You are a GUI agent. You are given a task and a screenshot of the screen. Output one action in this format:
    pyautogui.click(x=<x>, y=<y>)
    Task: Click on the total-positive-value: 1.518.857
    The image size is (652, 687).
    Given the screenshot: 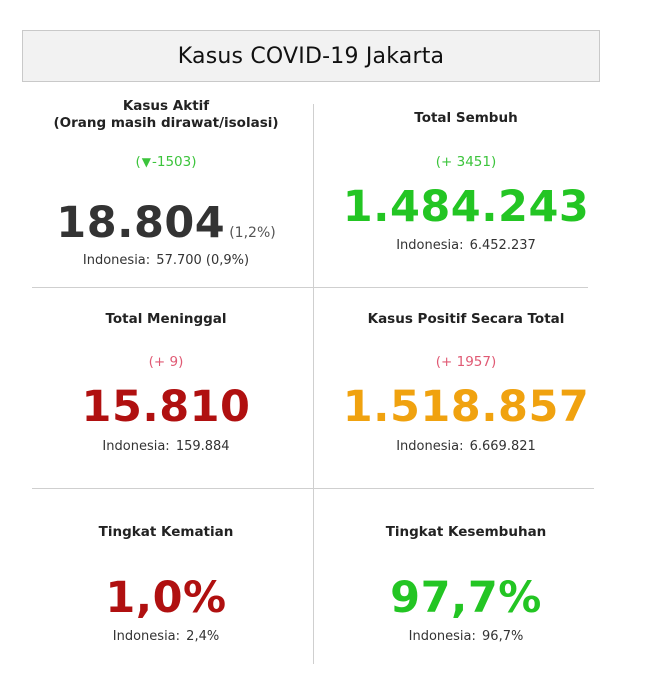 What is the action you would take?
    pyautogui.click(x=466, y=407)
    